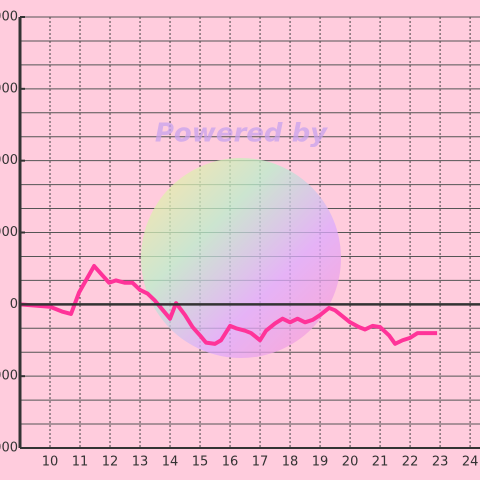 The width and height of the screenshot is (480, 480). Describe the element at coordinates (14, 304) in the screenshot. I see `y-tick-label: 0` at that location.